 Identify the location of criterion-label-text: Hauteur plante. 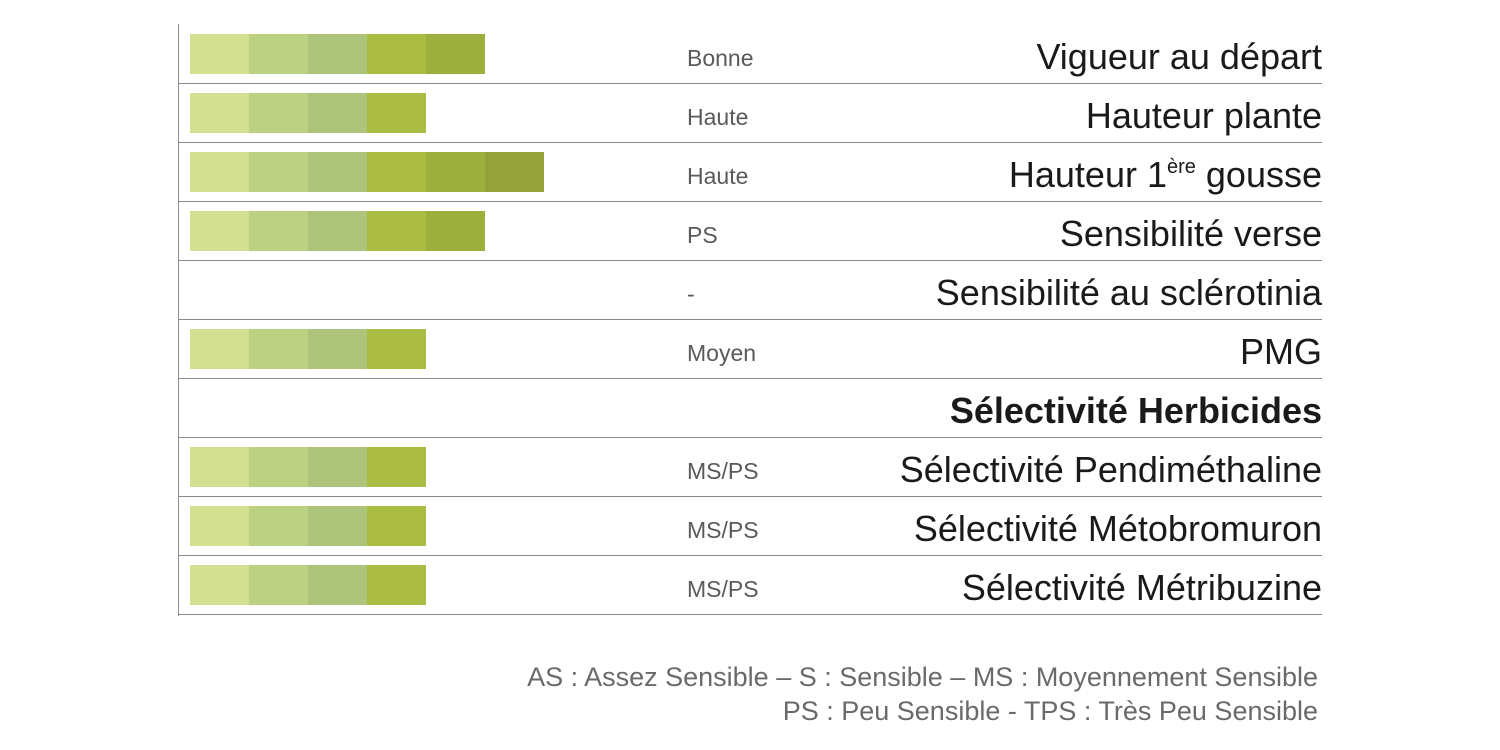
(1203, 115).